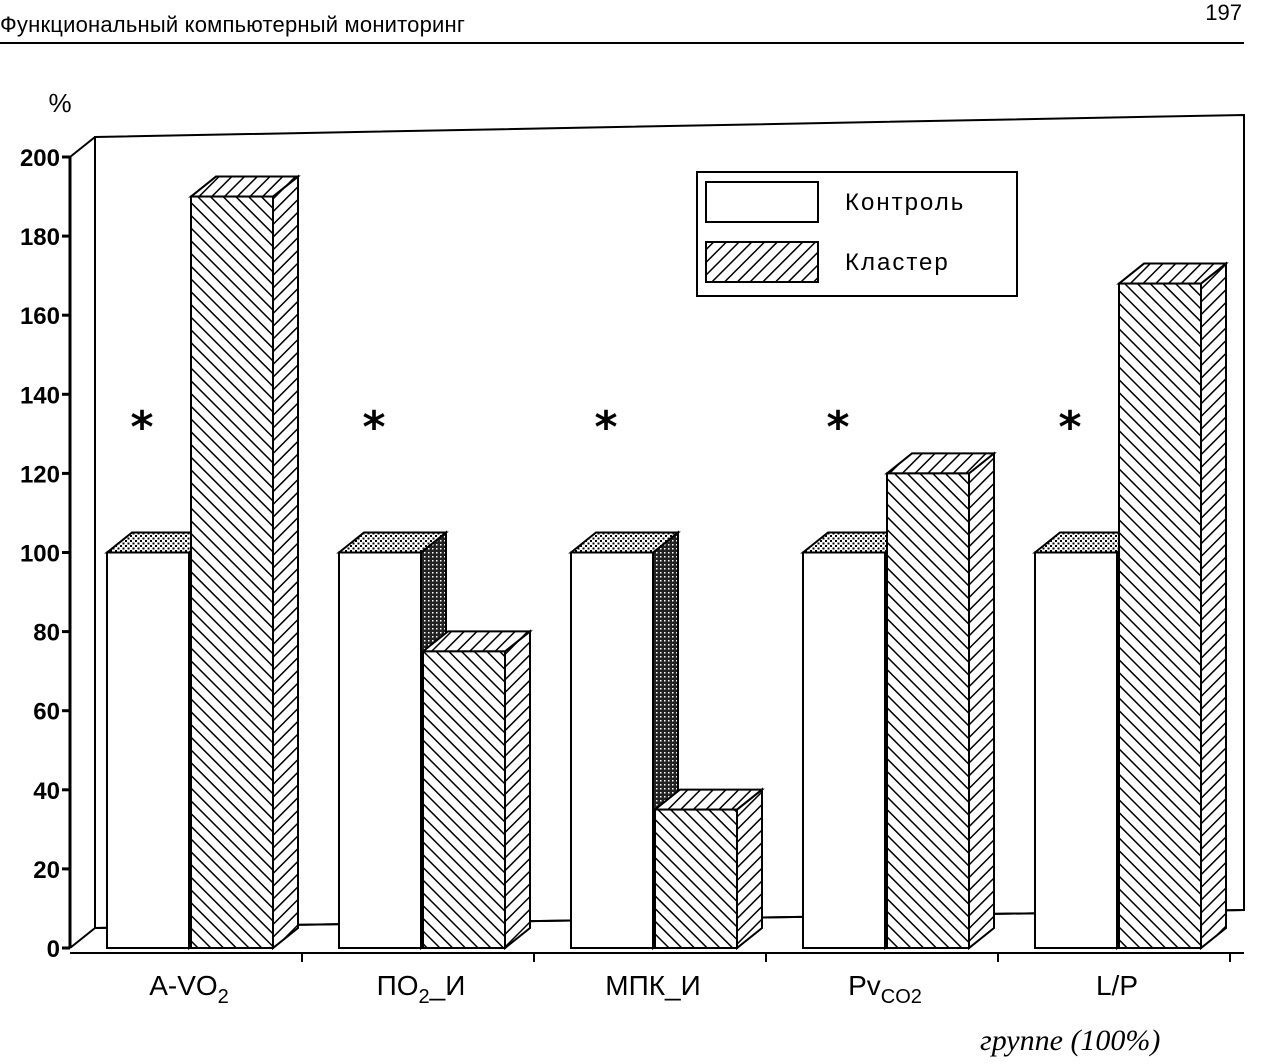  Describe the element at coordinates (901, 997) in the screenshot. I see `x-tick-label-sub: CO2` at that location.